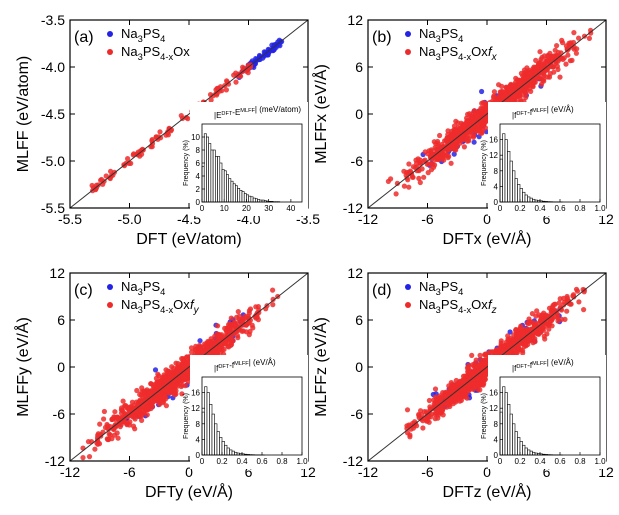  Describe the element at coordinates (195, 306) in the screenshot. I see `component-annotation: fy` at that location.